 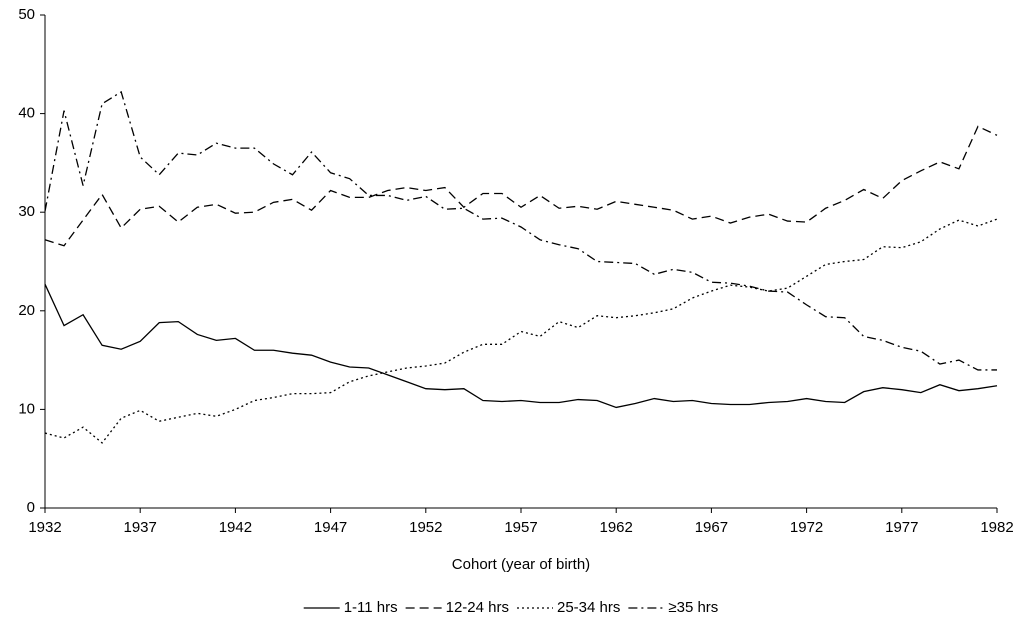 I want to click on legend-label: 12-24 hrs, so click(x=477, y=607).